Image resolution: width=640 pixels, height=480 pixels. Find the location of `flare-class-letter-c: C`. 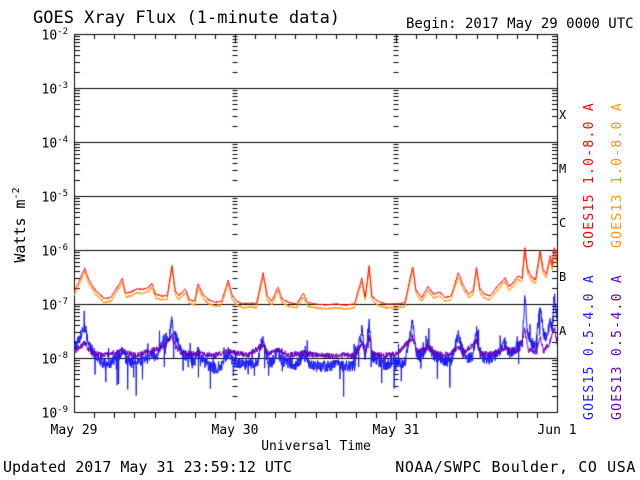

flare-class-letter-c: C is located at coordinates (563, 223).